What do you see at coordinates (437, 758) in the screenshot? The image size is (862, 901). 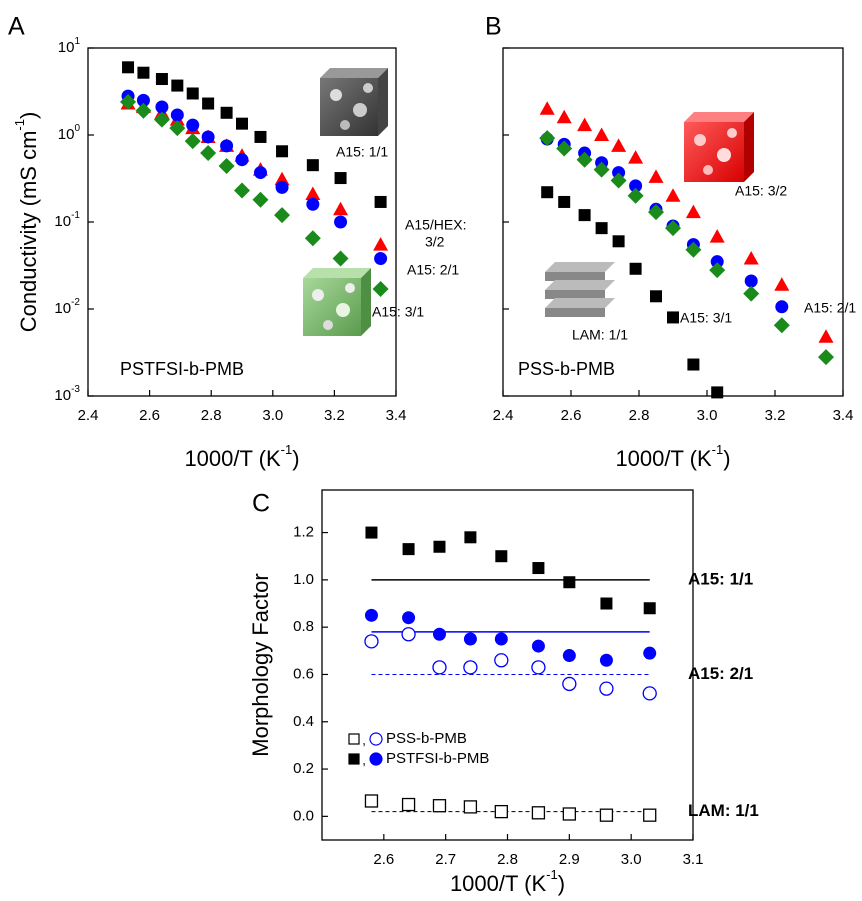 I see `legend-label: PSTFSI-b-PMB` at bounding box center [437, 758].